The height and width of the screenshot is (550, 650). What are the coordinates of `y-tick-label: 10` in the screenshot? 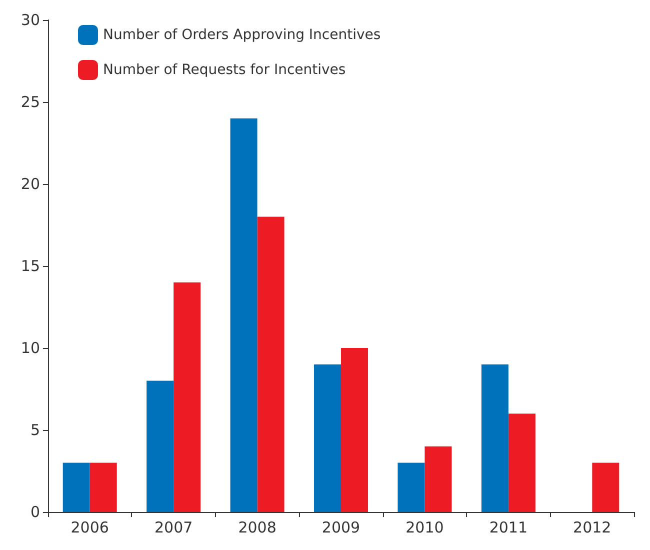 It's located at (30, 348).